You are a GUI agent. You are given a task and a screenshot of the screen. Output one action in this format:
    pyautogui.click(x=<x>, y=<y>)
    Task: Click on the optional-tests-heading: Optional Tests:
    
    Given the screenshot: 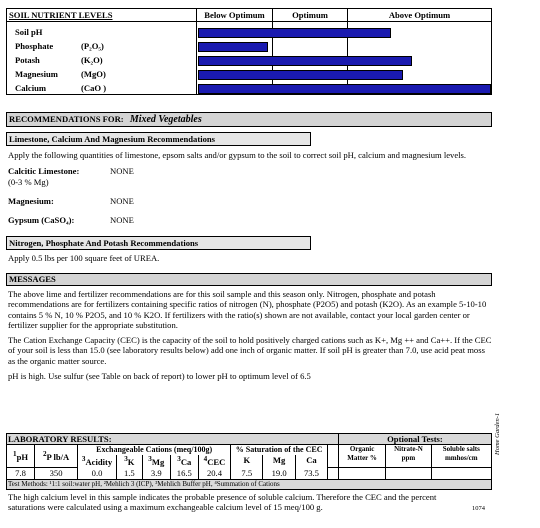 What is the action you would take?
    pyautogui.click(x=415, y=439)
    